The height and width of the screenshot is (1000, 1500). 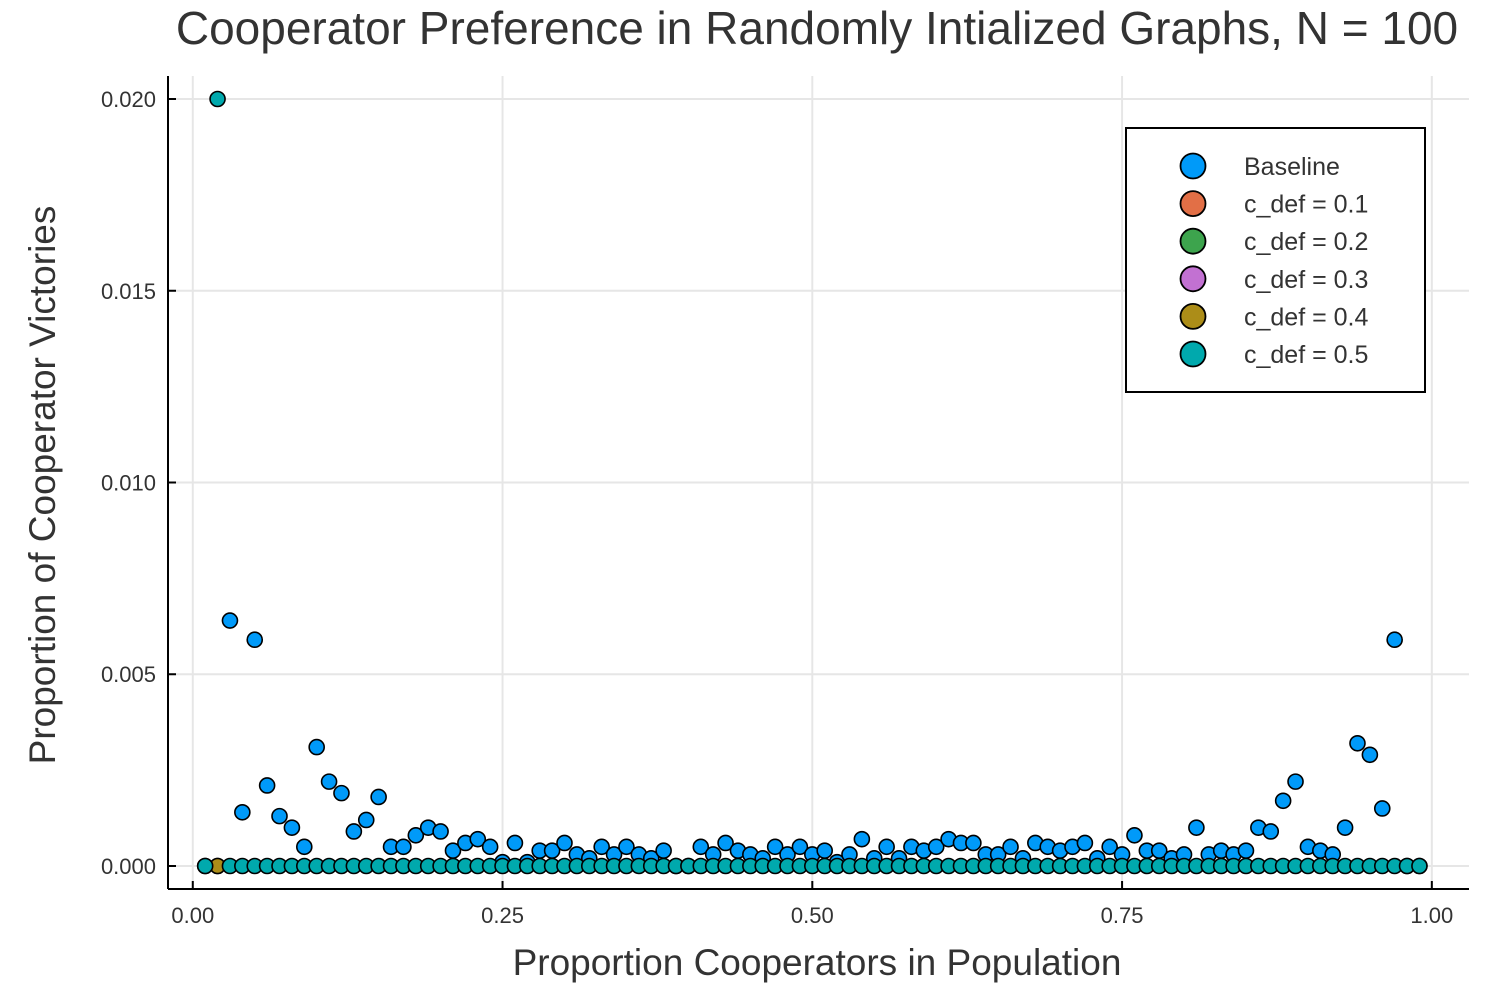 I want to click on x-tick-label: 0.75, so click(x=1122, y=915).